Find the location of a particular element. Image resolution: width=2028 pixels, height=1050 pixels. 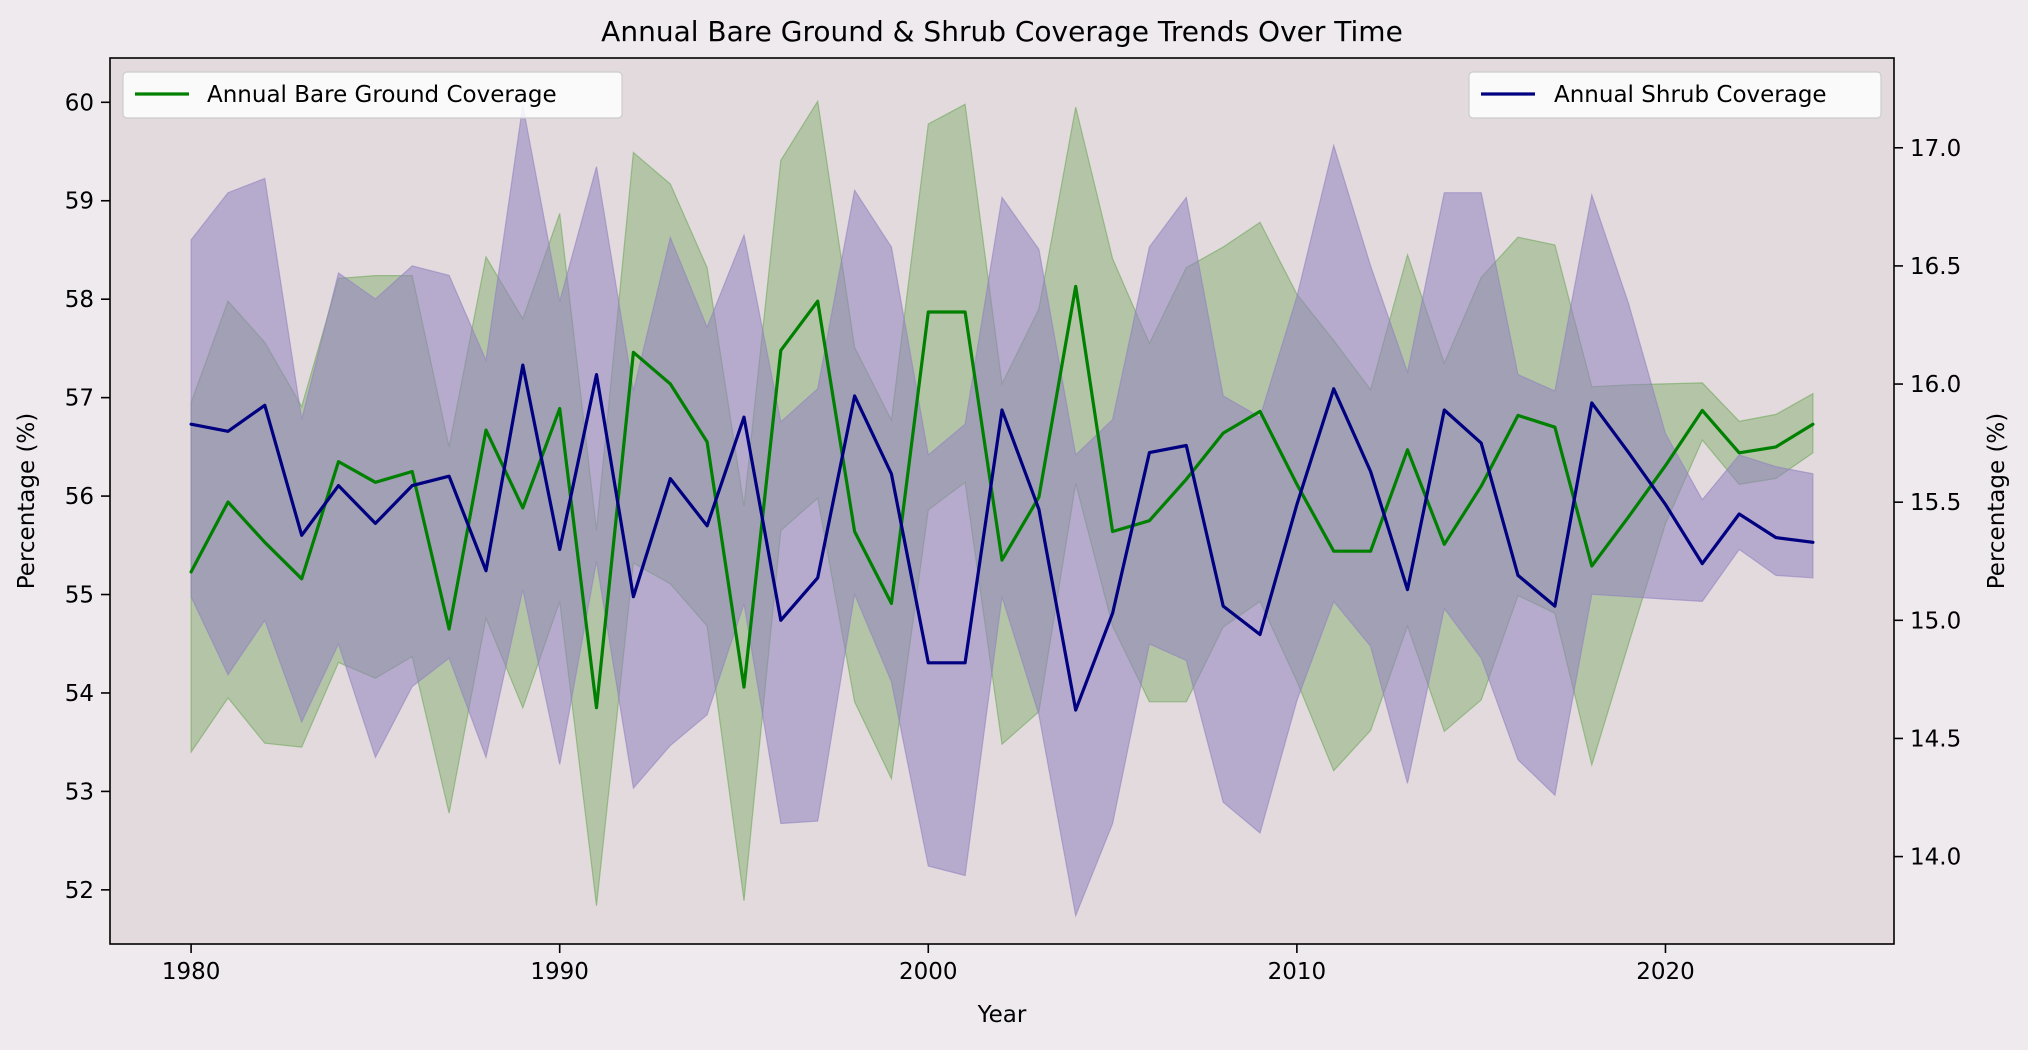

legend-left: Annual Bare Ground Coverage is located at coordinates (372, 95).